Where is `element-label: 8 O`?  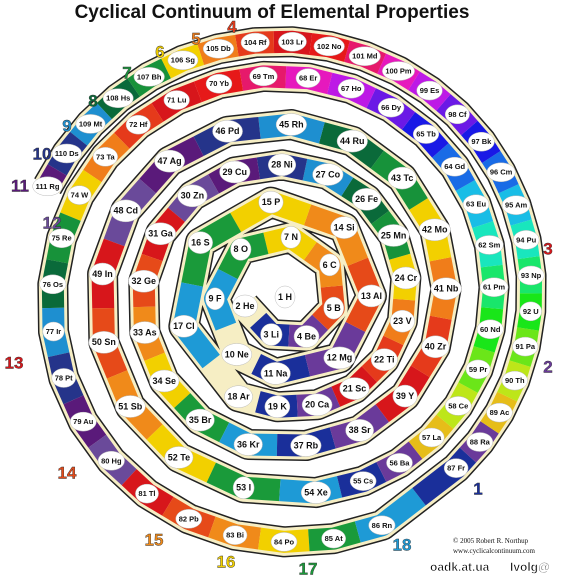
element-label: 8 O is located at coordinates (241, 249).